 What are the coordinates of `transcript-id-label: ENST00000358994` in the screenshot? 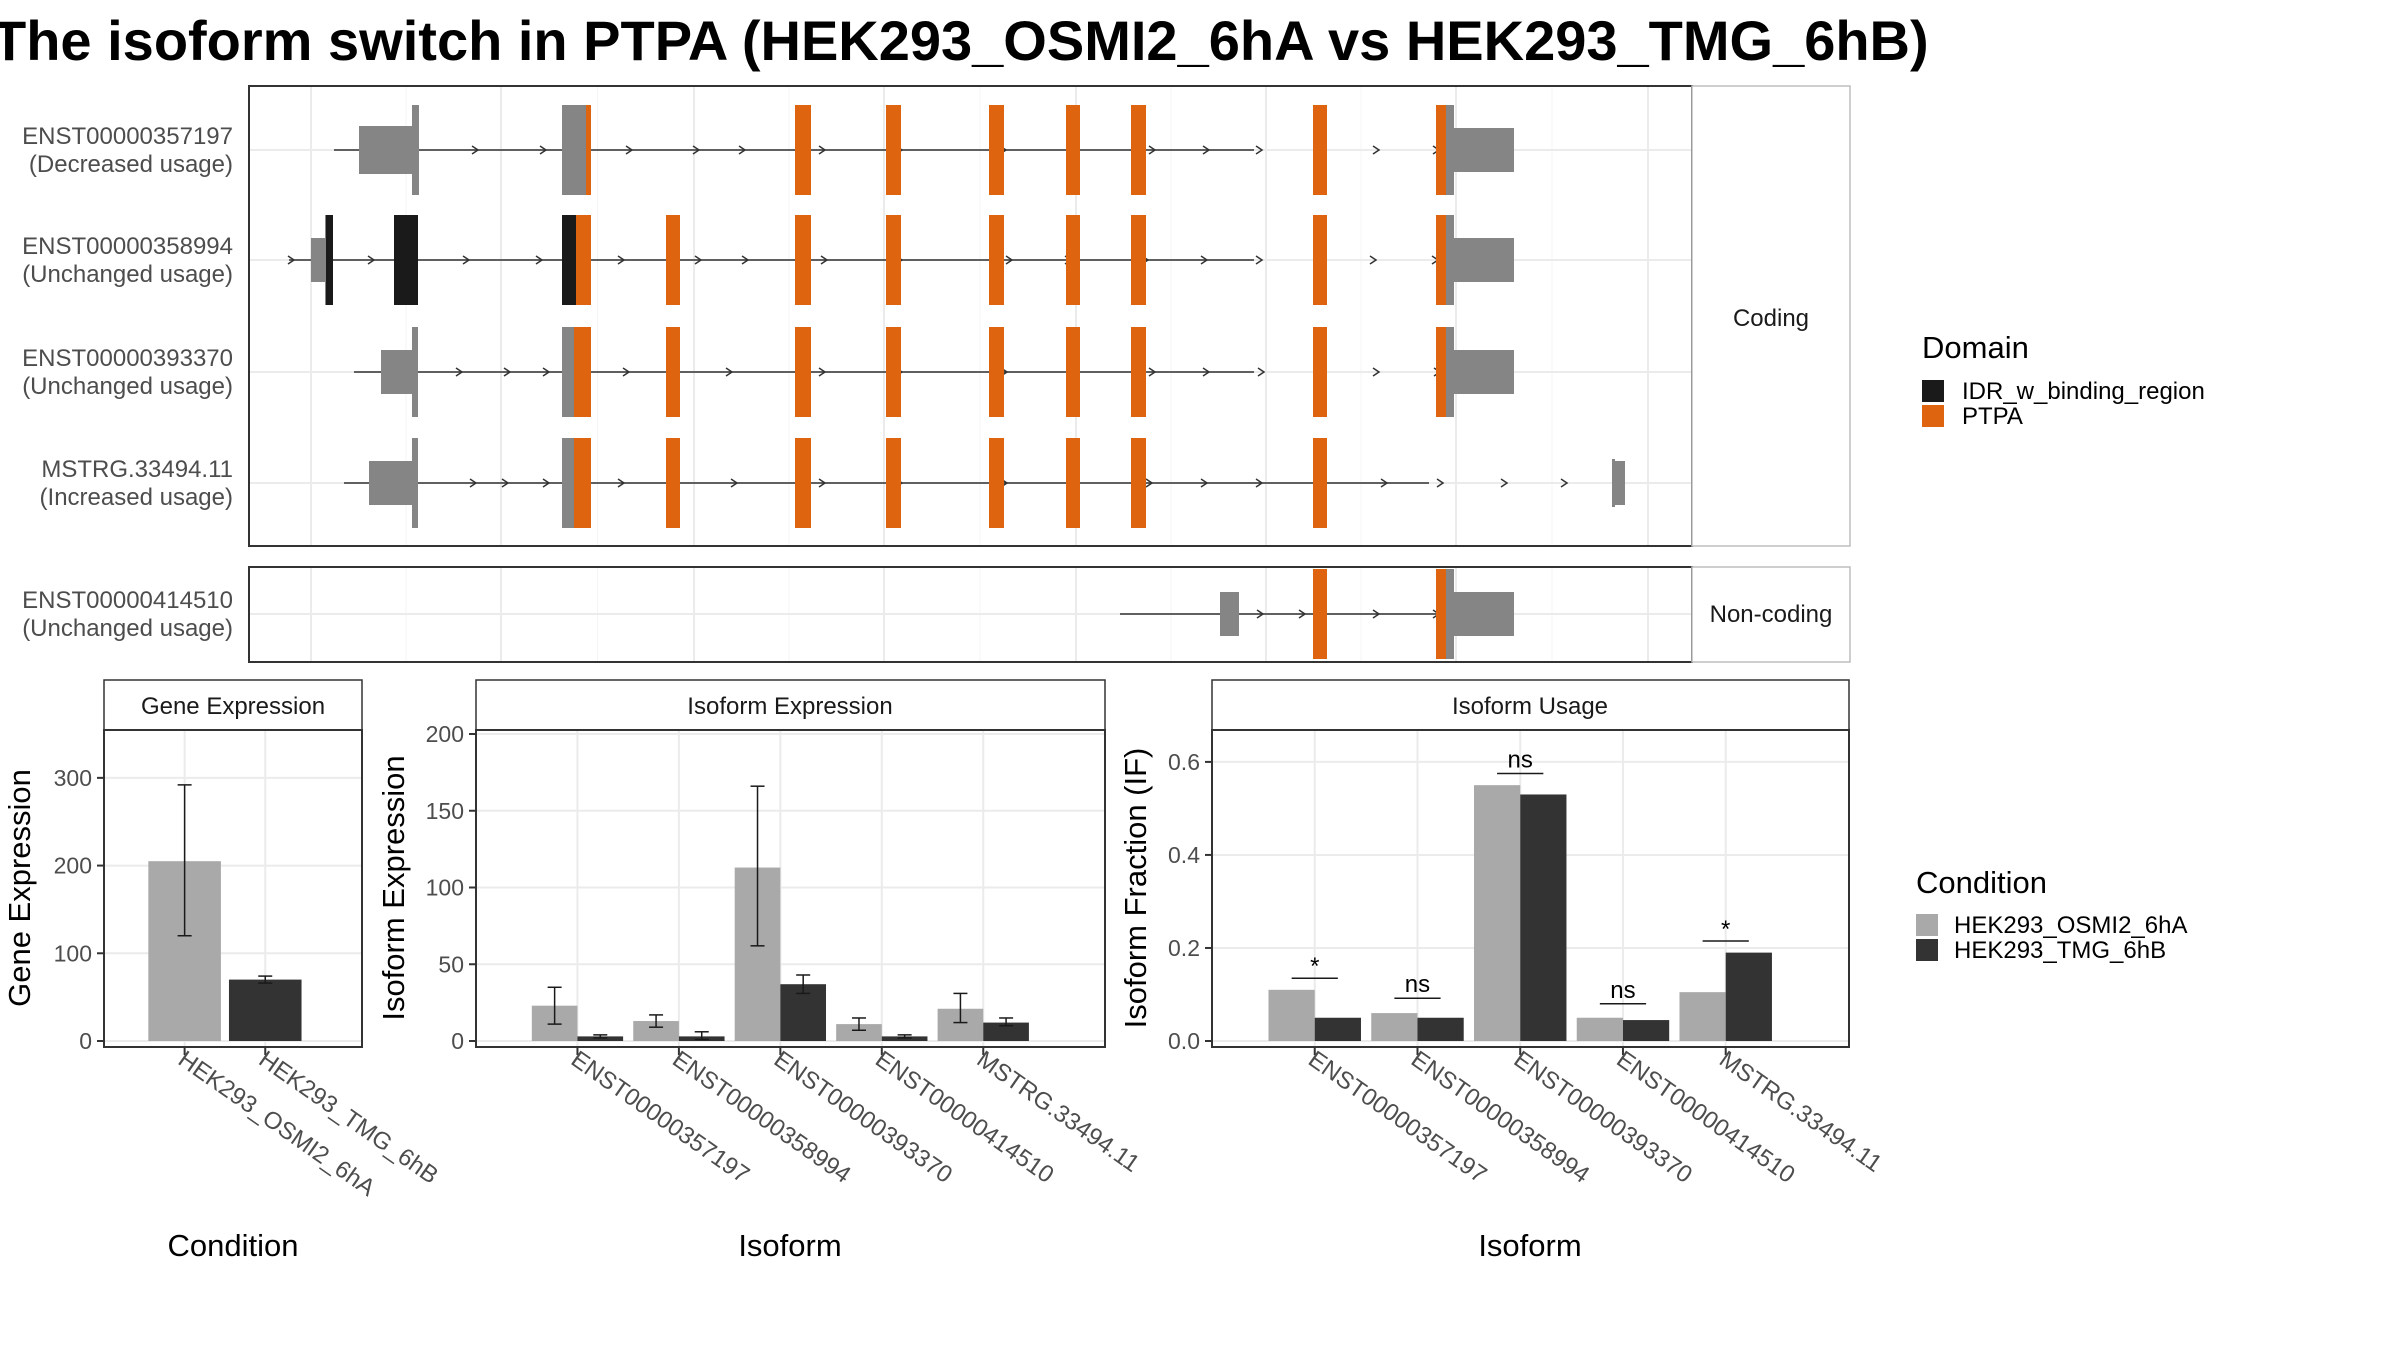 It's located at (127, 246).